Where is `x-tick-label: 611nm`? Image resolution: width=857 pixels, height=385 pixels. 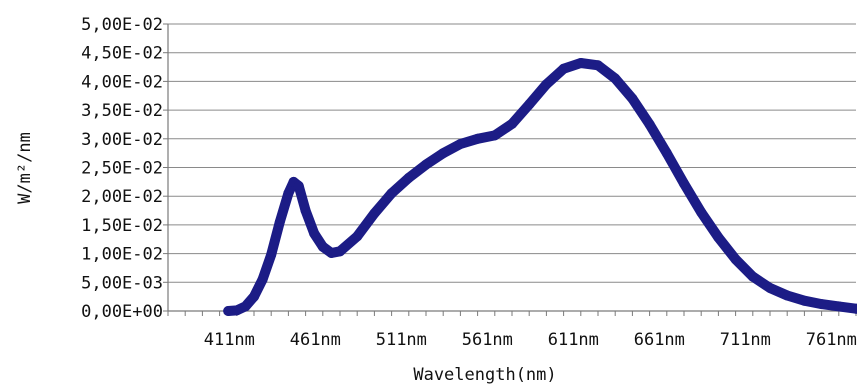 x-tick-label: 611nm is located at coordinates (573, 340).